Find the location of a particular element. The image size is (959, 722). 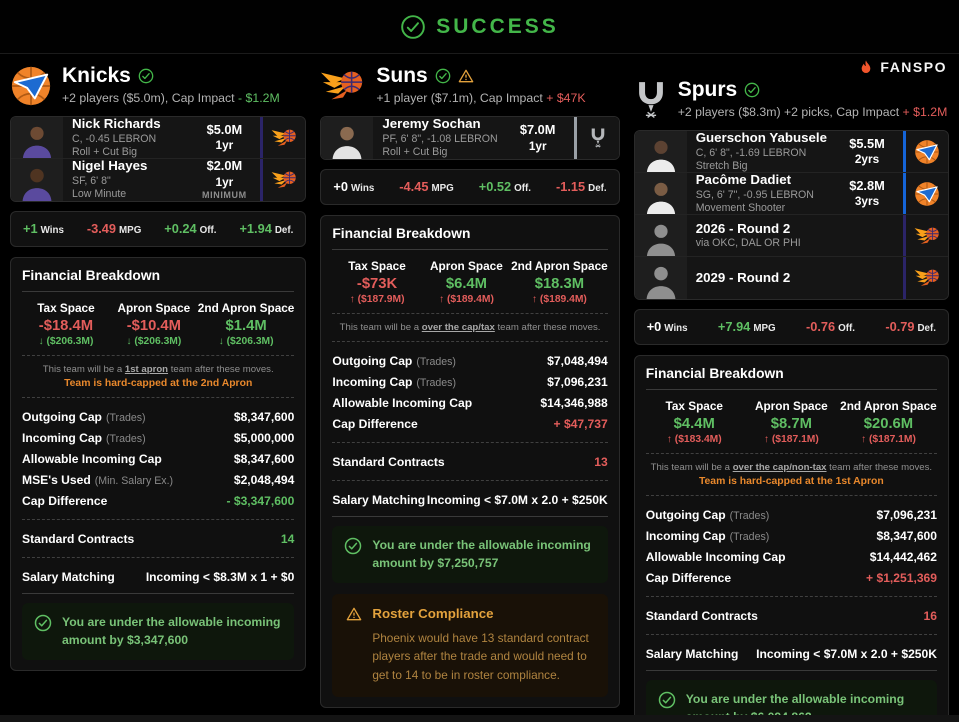

fin-row-standard-contracts: Standard Contracts 16 is located at coordinates (791, 615).